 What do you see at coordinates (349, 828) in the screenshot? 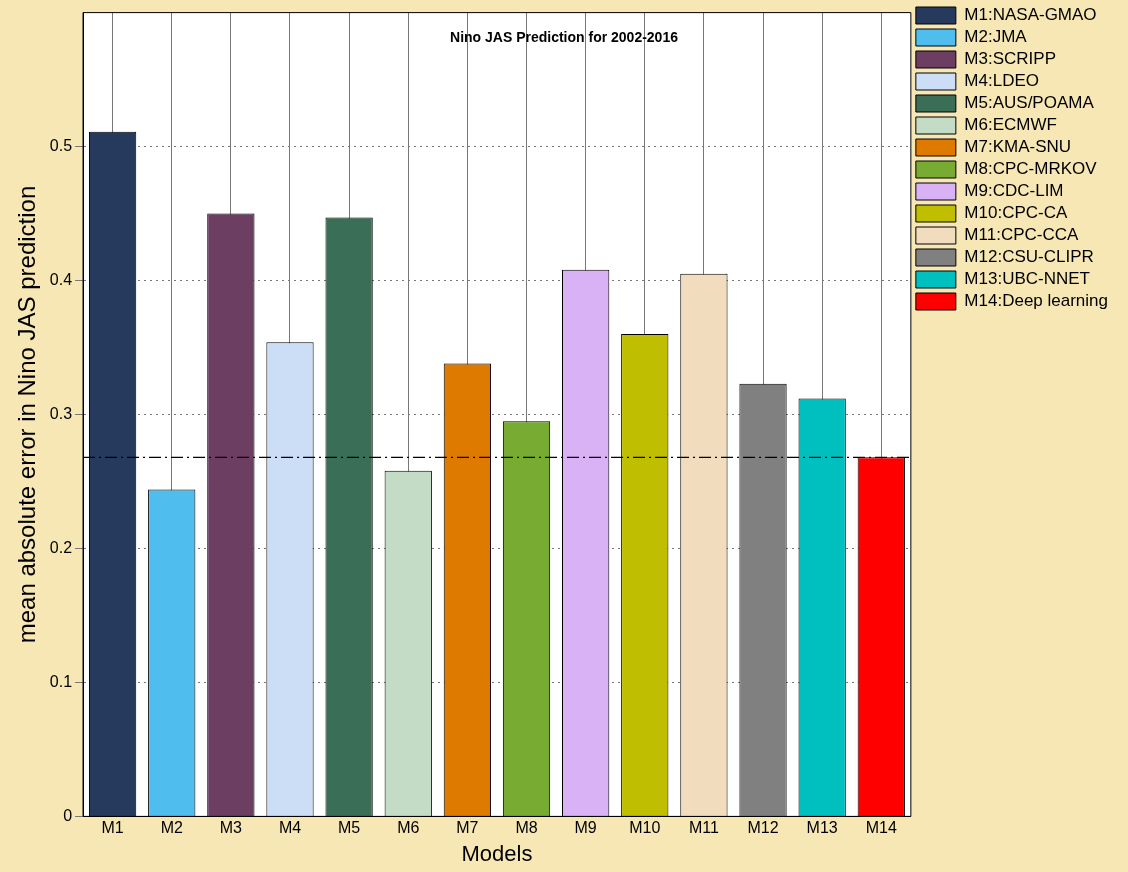
I see `x-tick-label: M5` at bounding box center [349, 828].